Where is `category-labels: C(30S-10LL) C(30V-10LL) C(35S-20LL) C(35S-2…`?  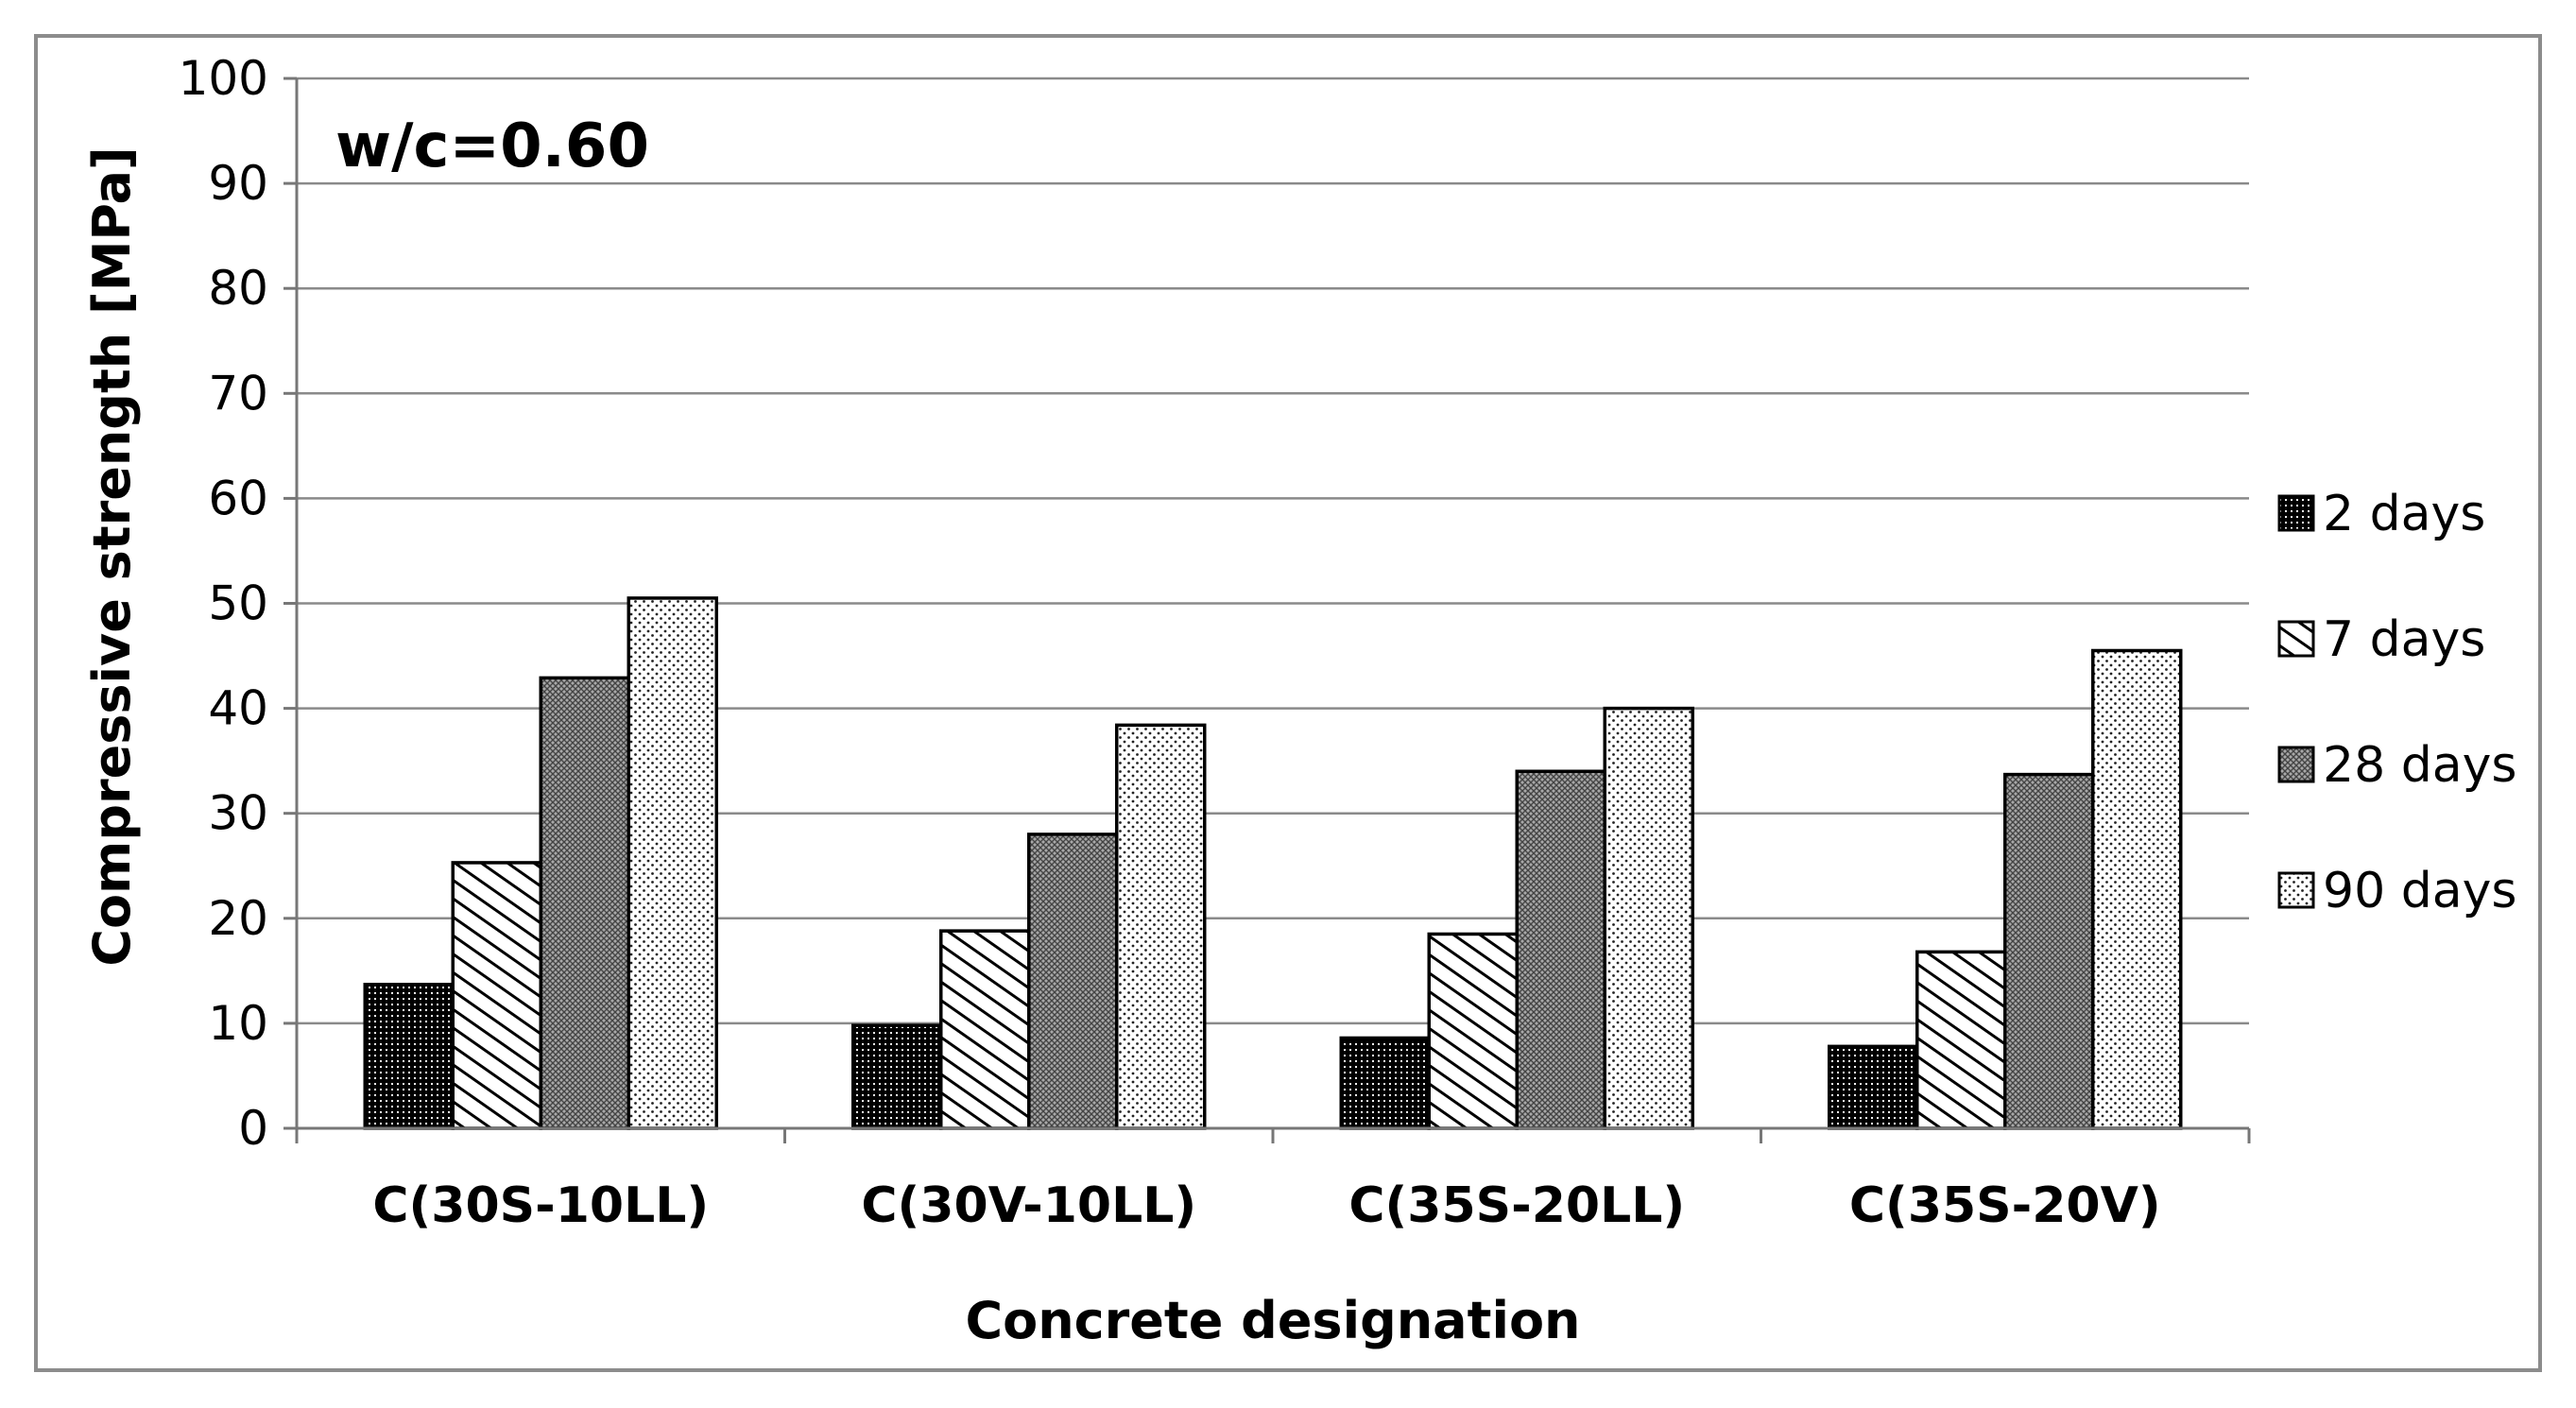 category-labels: C(30S-10LL) C(30V-10LL) C(35S-20LL) C(35S-2… is located at coordinates (1266, 1205).